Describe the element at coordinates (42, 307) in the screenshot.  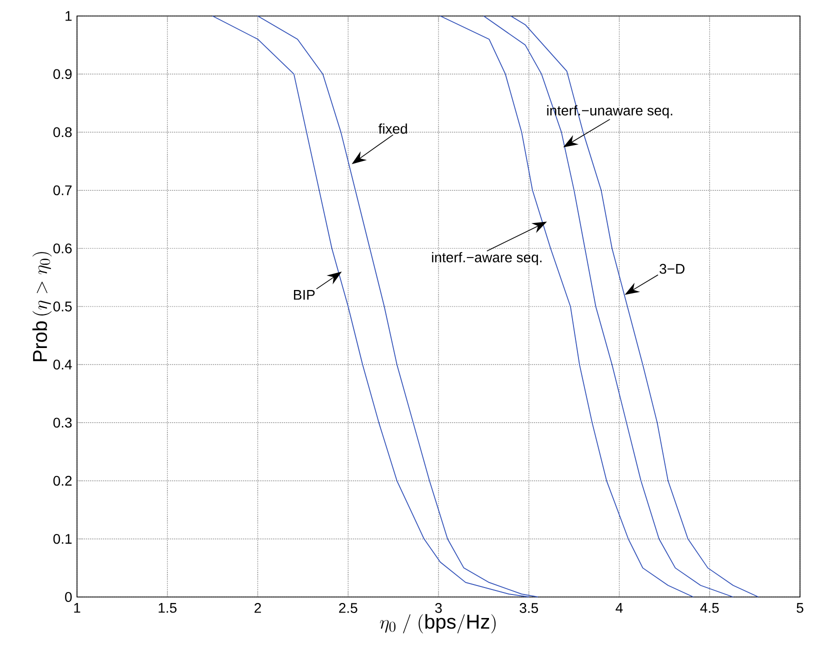
I see `y-axis-title: $\mathrm{Prob}\,(\eta > \eta_0)$` at that location.